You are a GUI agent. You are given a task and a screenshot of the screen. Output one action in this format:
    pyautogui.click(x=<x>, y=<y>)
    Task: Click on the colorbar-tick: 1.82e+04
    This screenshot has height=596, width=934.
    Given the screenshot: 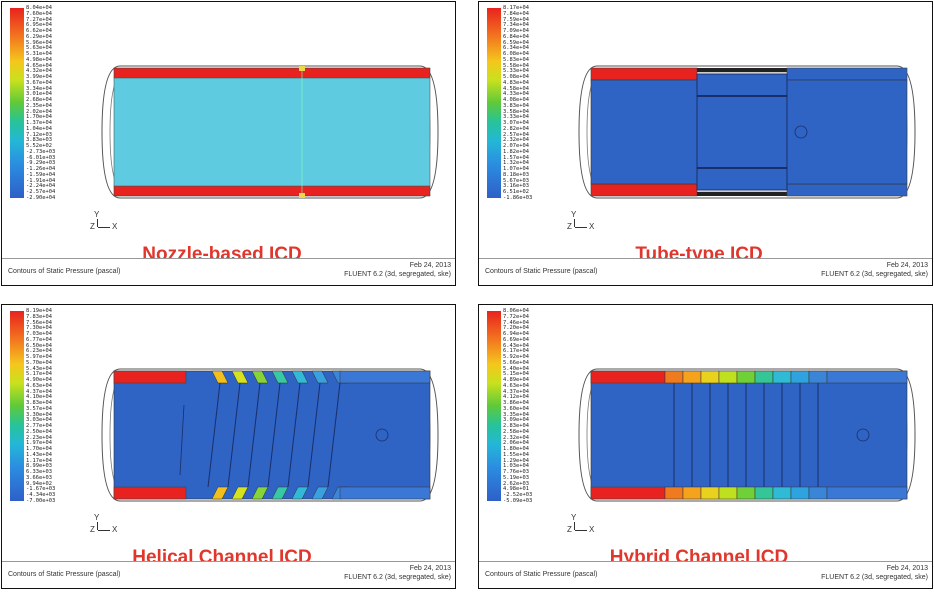 What is the action you would take?
    pyautogui.click(x=516, y=151)
    